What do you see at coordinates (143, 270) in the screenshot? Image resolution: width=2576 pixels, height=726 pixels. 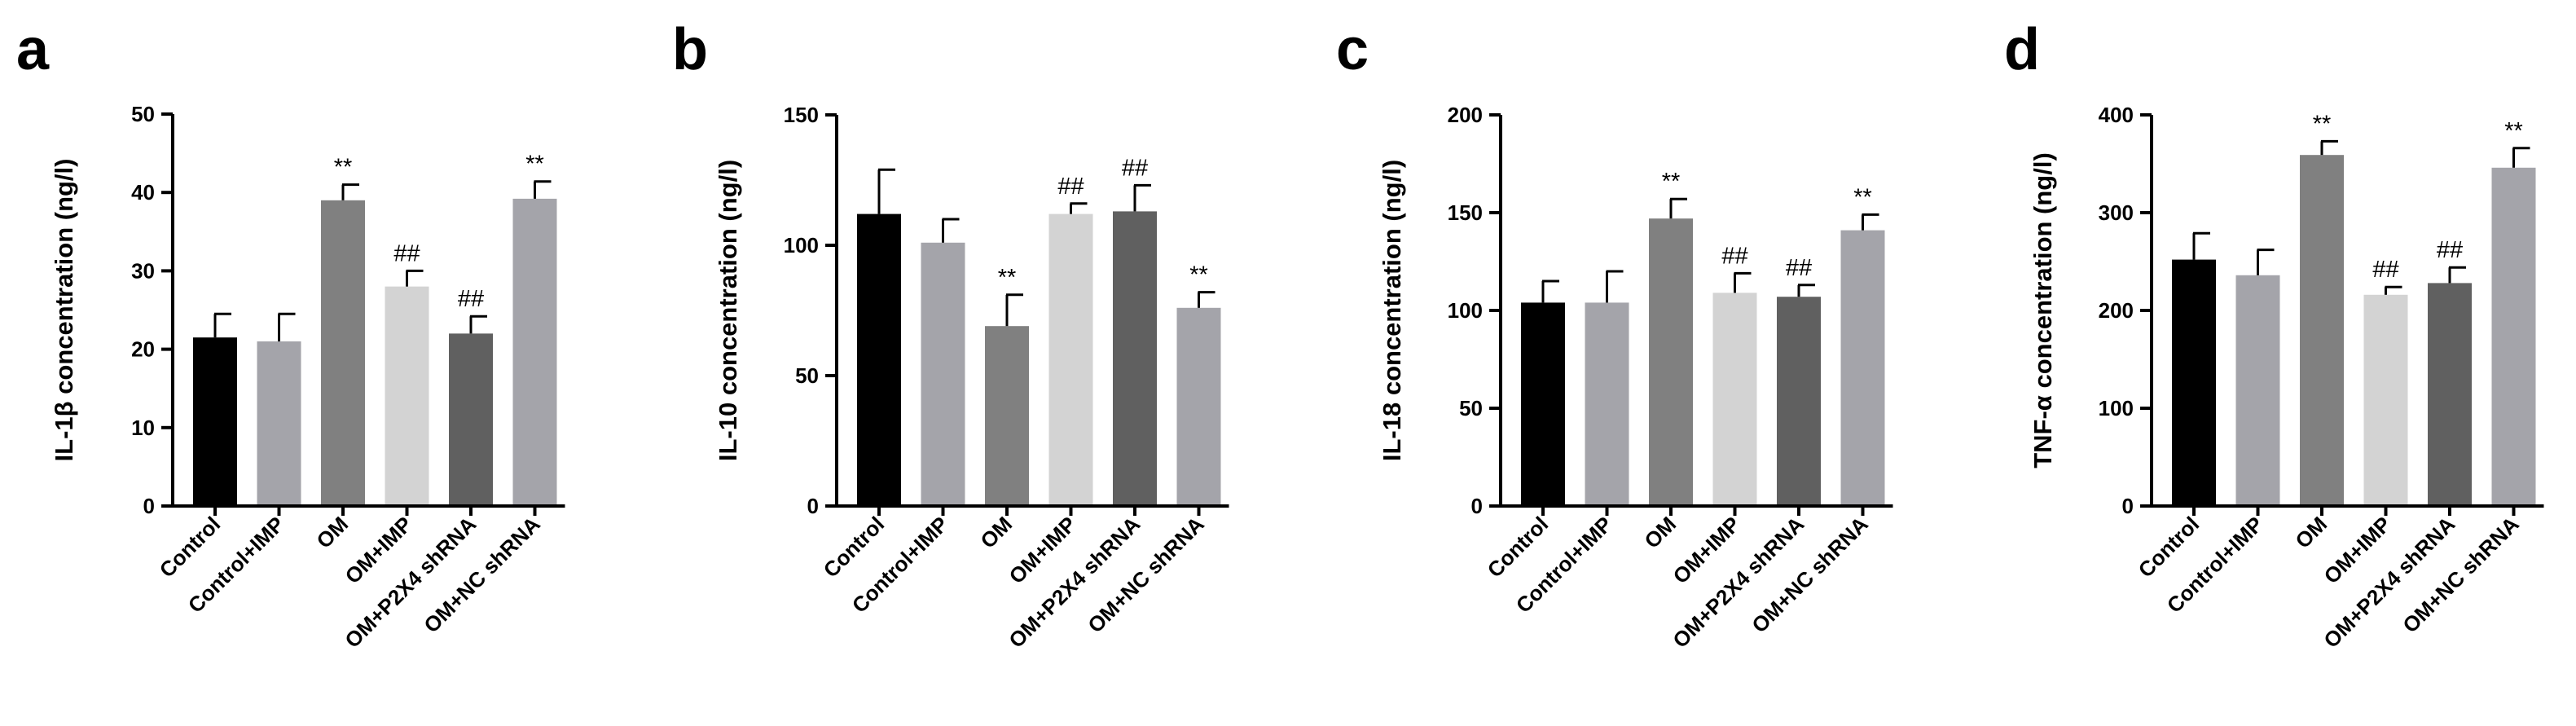 I see `y-tick-label: 30` at bounding box center [143, 270].